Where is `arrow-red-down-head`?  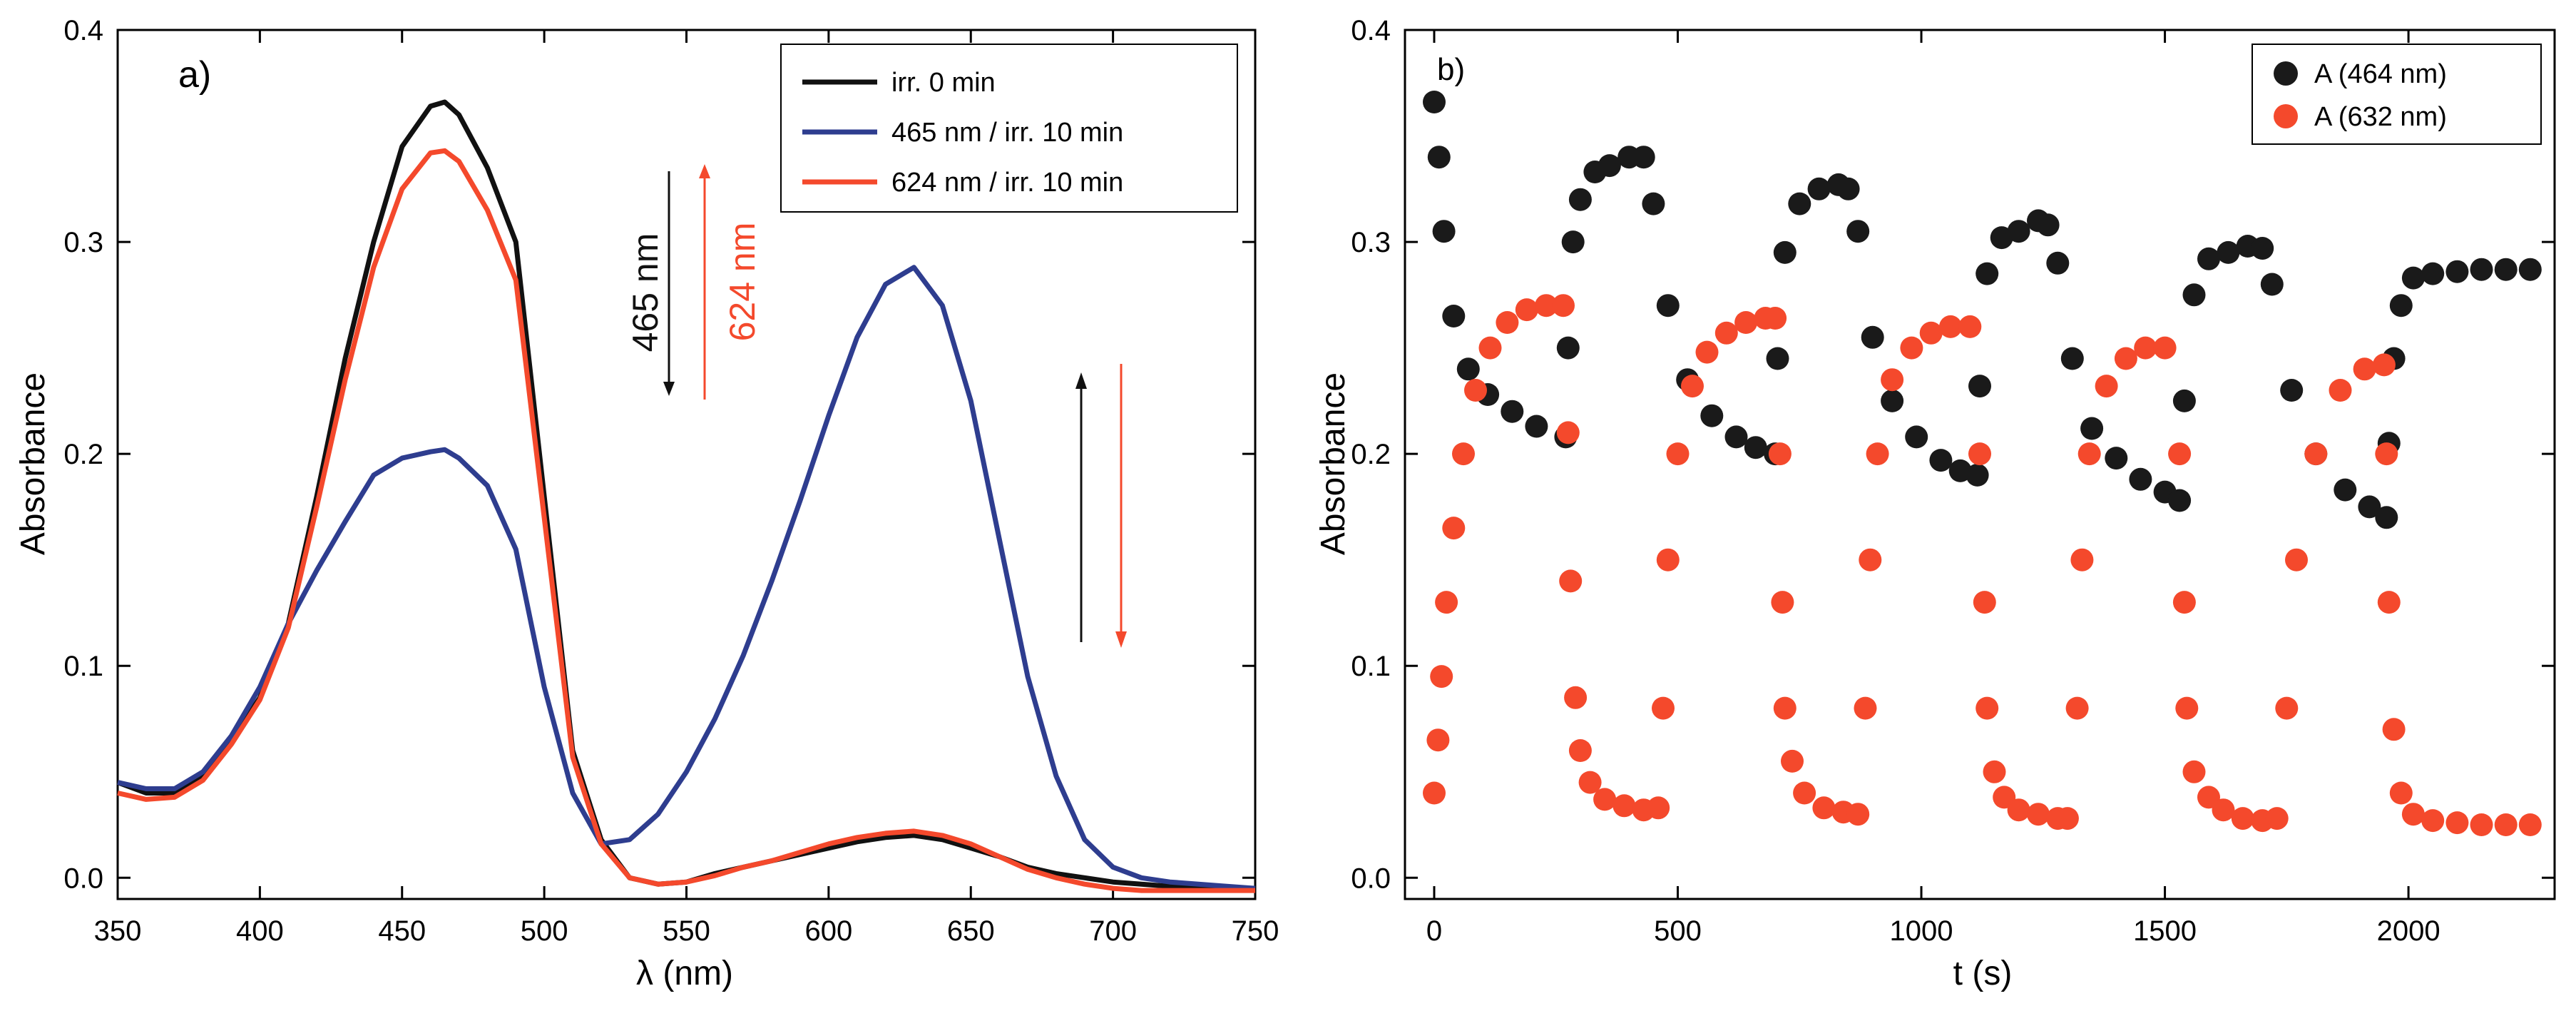 arrow-red-down-head is located at coordinates (1121, 639).